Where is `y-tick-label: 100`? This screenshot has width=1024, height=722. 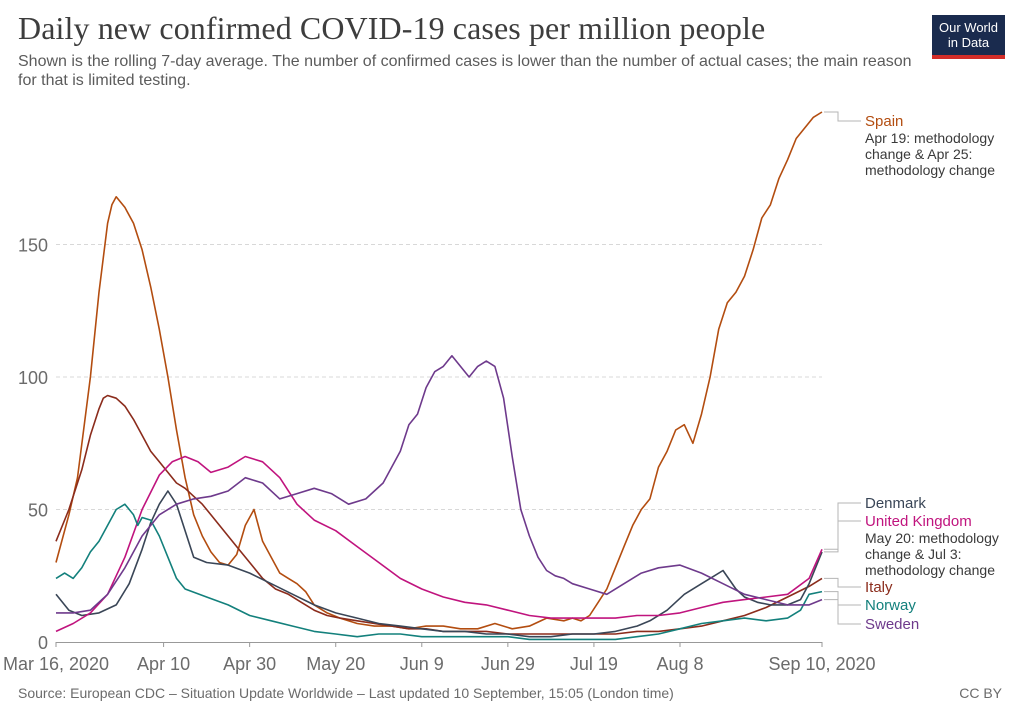 y-tick-label: 100 is located at coordinates (33, 378).